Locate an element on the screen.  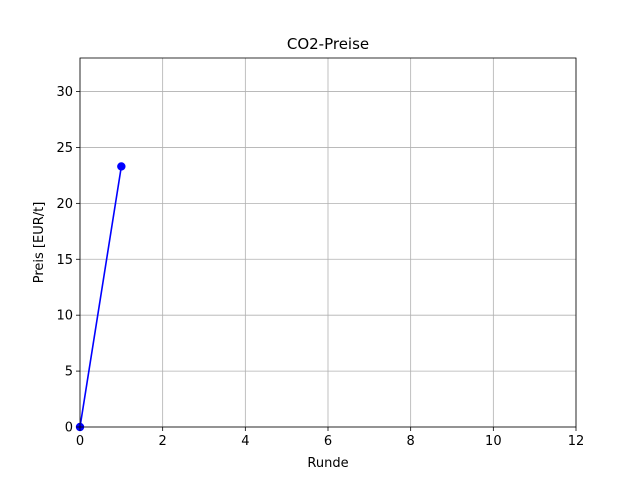
x-axis-label: Runde is located at coordinates (327, 463).